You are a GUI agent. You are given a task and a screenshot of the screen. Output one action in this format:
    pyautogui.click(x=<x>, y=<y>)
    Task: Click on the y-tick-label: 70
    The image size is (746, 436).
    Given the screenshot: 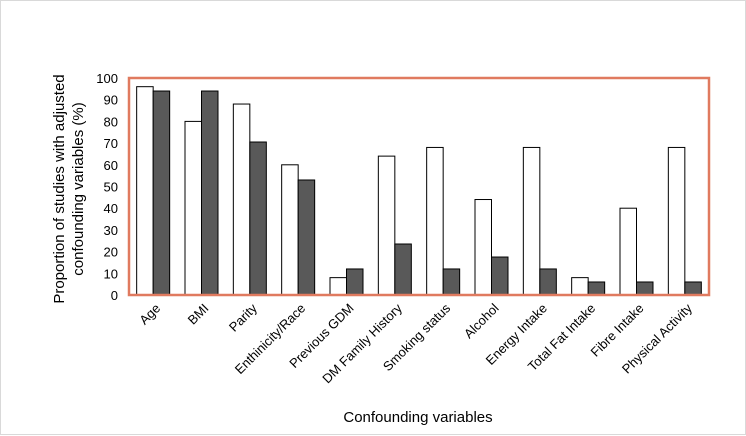 What is the action you would take?
    pyautogui.click(x=111, y=143)
    